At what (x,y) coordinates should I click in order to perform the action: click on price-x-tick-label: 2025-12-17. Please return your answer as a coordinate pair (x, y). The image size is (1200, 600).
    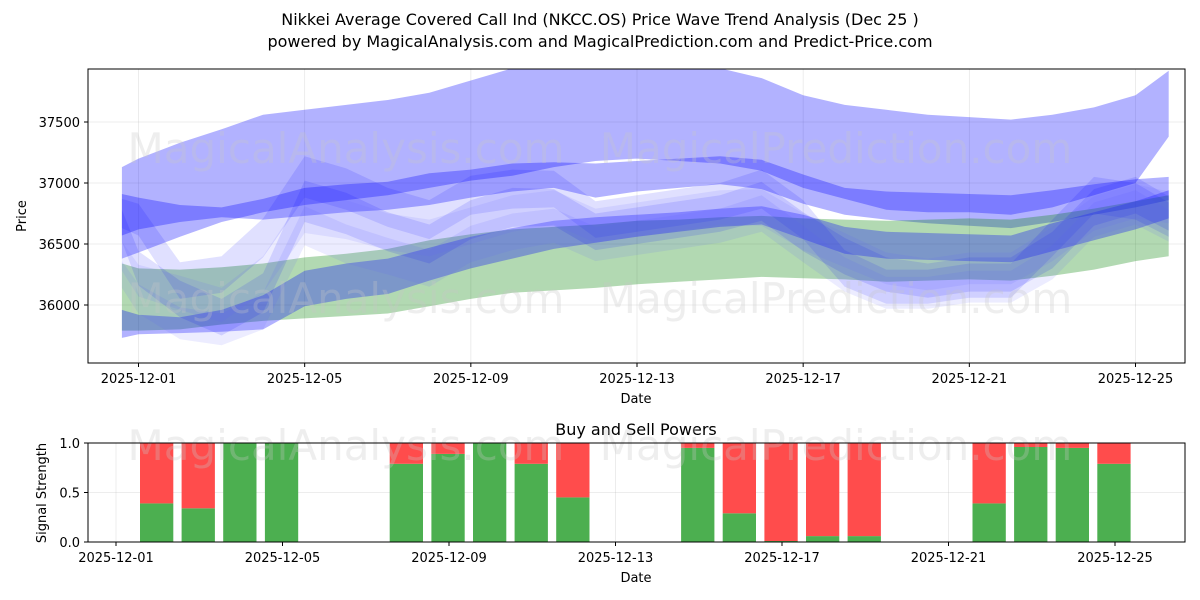
    Looking at the image, I should click on (803, 379).